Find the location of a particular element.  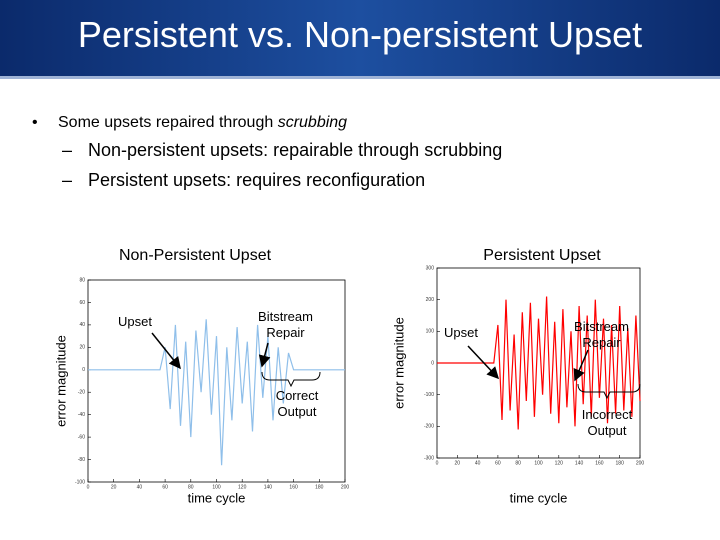

bullet: Some upsets repaired through scrubbing is located at coordinates (202, 123).